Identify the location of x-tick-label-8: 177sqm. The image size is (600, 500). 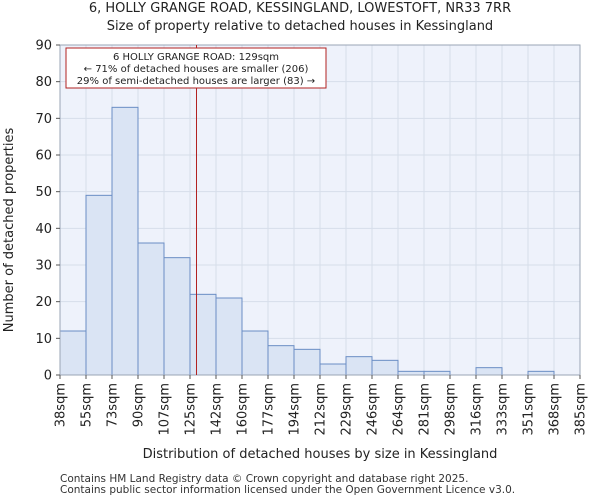
(269, 409).